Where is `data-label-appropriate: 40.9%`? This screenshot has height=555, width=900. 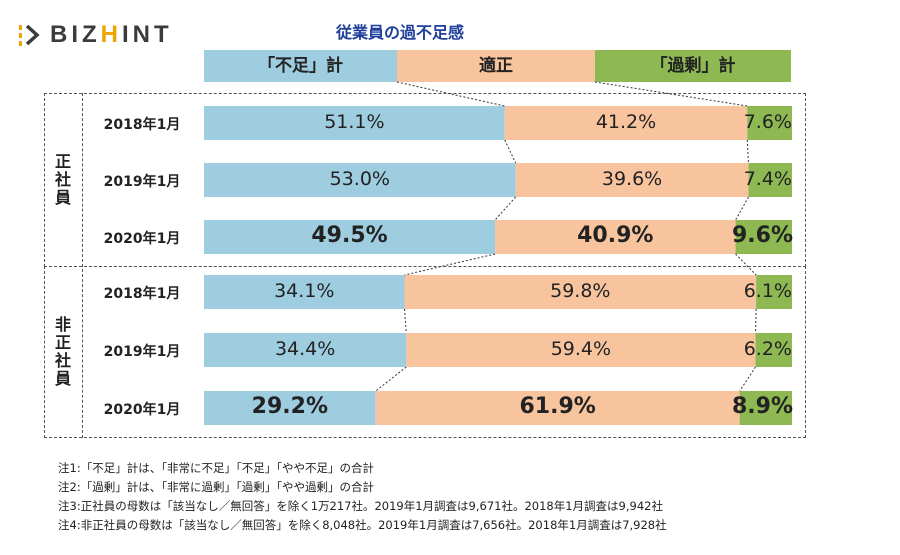
data-label-appropriate: 40.9% is located at coordinates (615, 235).